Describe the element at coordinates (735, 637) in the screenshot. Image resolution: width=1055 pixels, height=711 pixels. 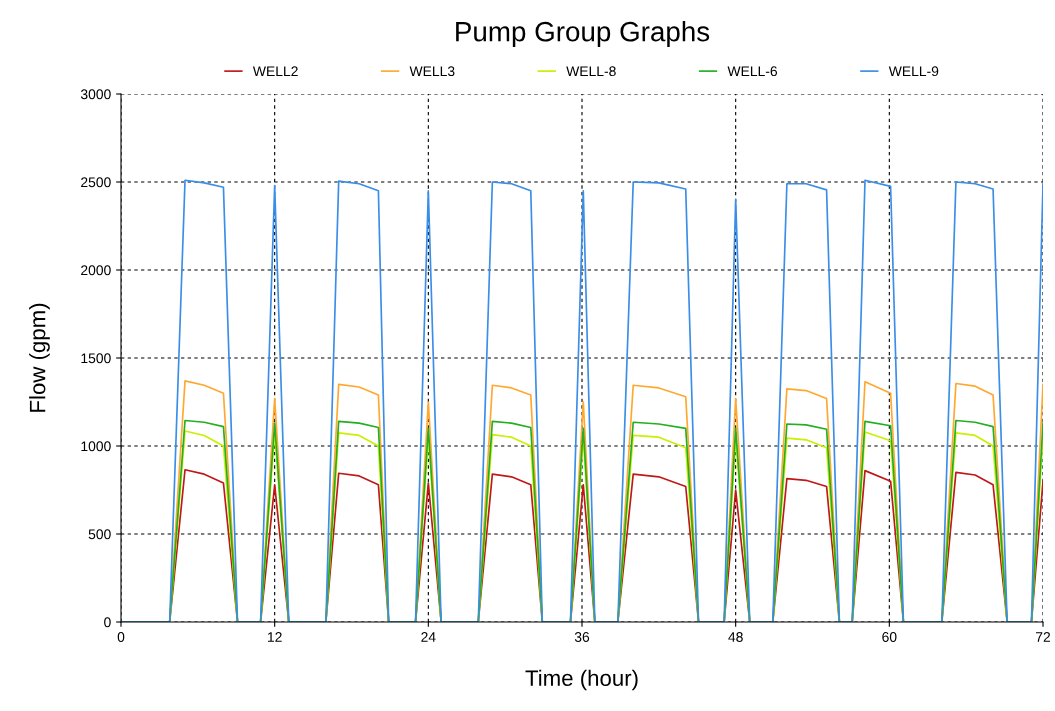
I see `x-tick-label: 48` at that location.